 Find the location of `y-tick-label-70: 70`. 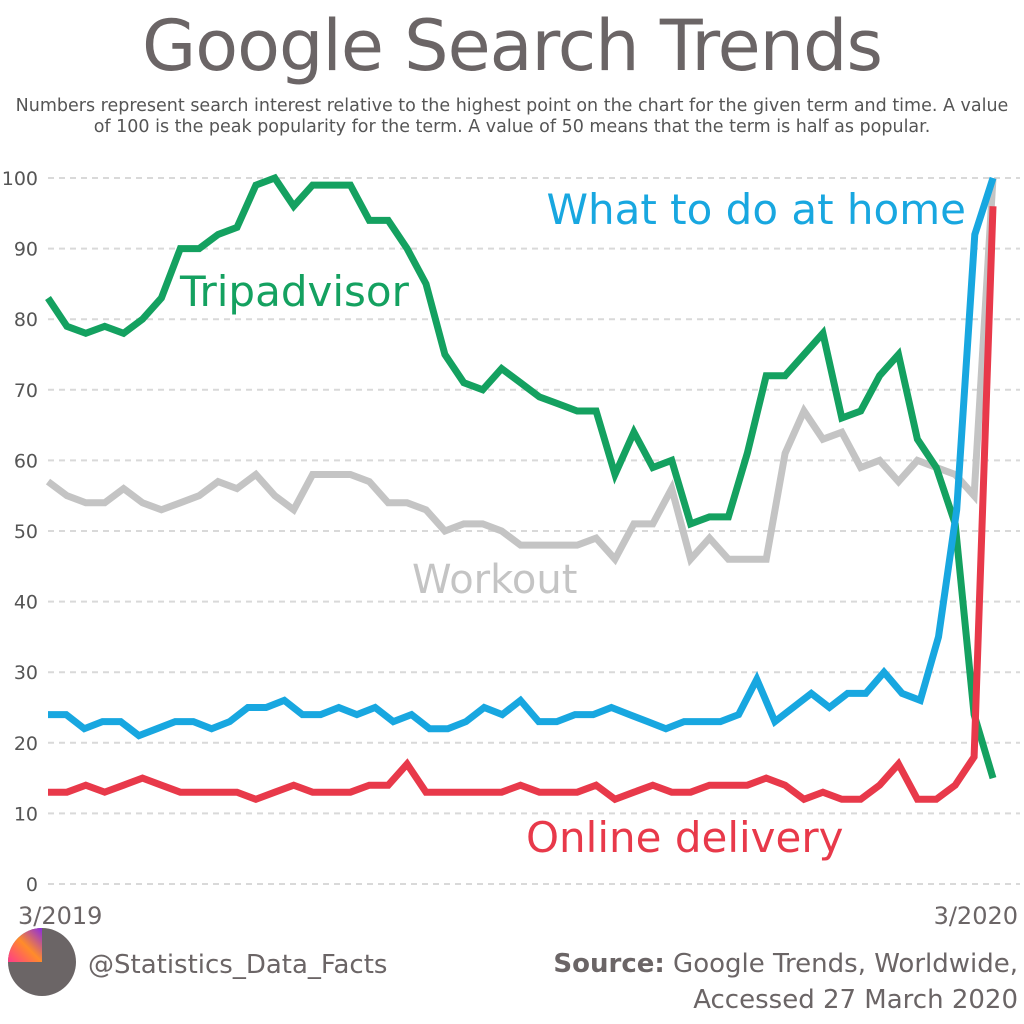

y-tick-label-70: 70 is located at coordinates (26, 391).